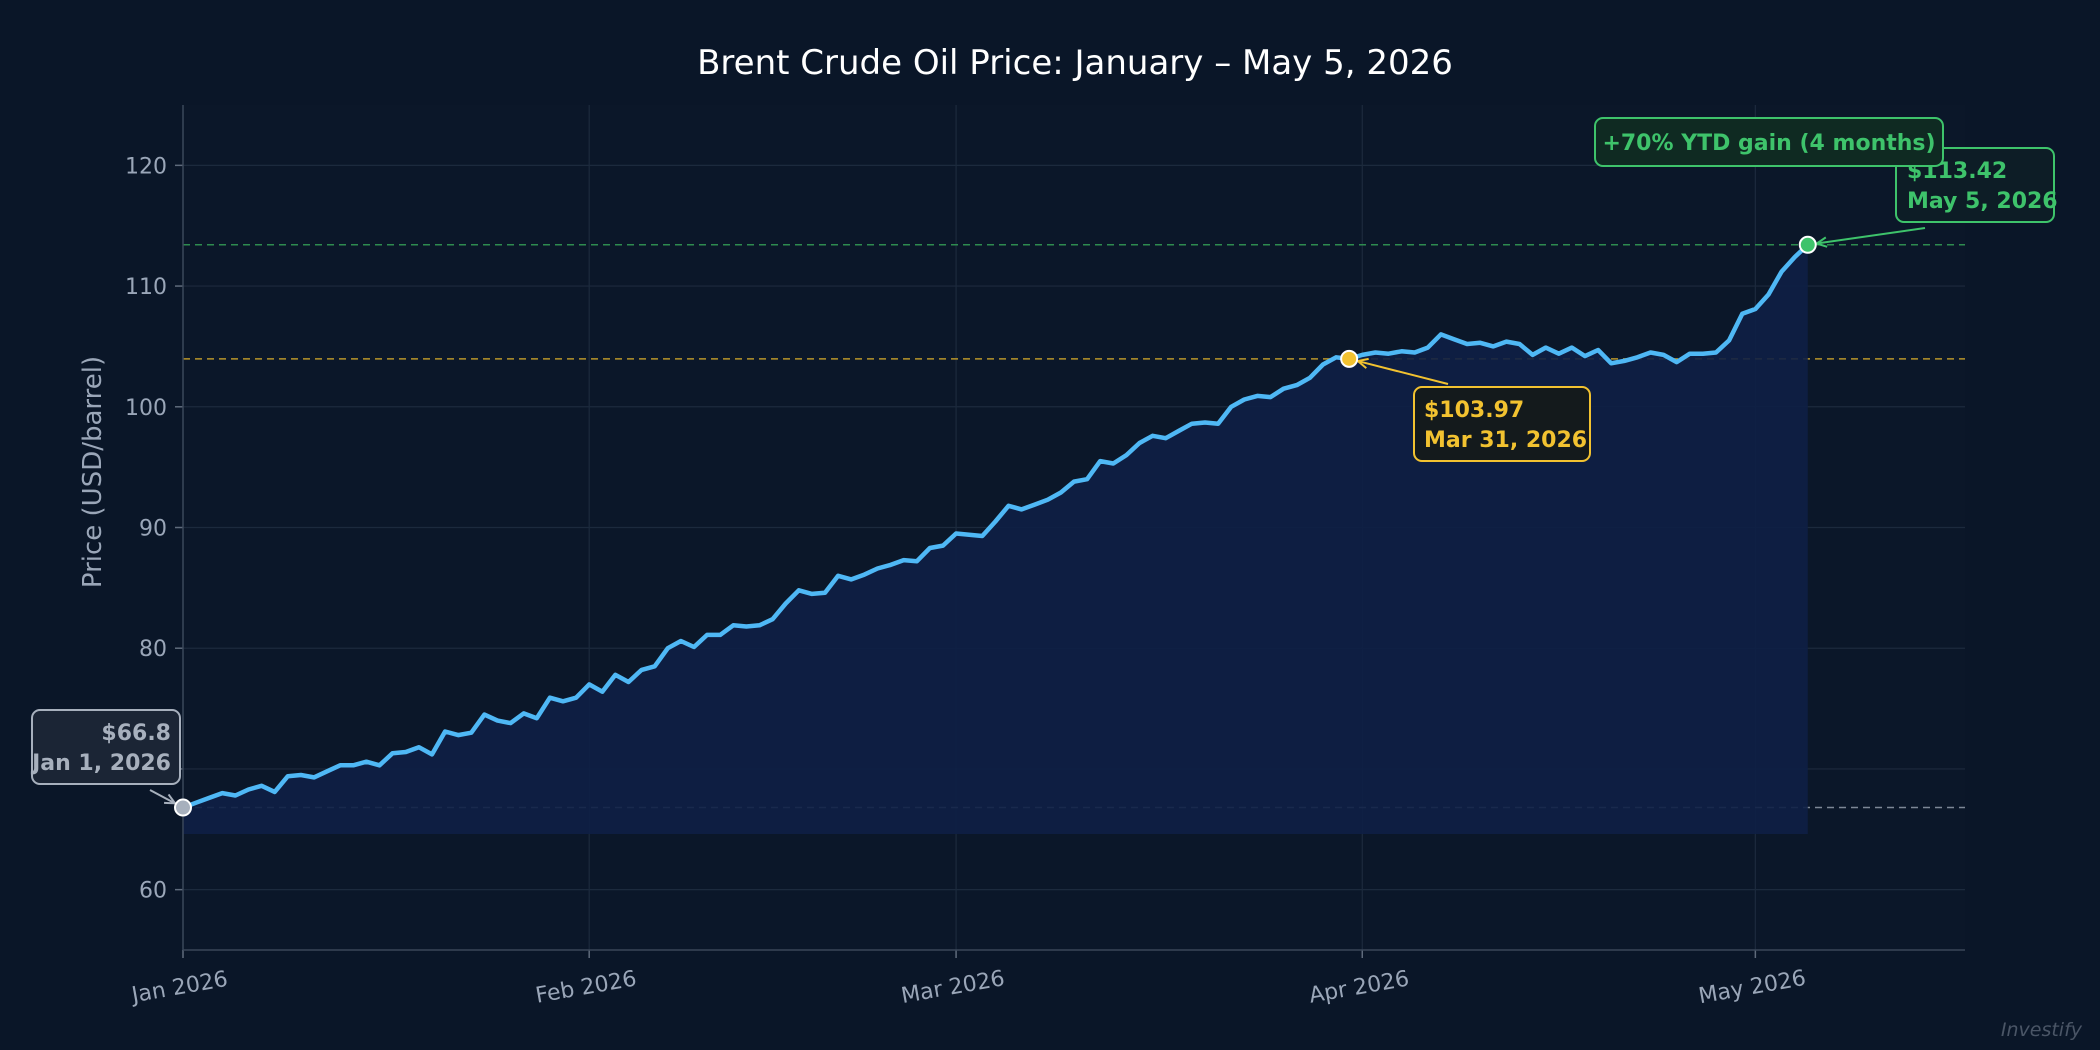 This screenshot has height=1050, width=2100. Describe the element at coordinates (1821, 242) in the screenshot. I see `annotation-arrowhead` at that location.